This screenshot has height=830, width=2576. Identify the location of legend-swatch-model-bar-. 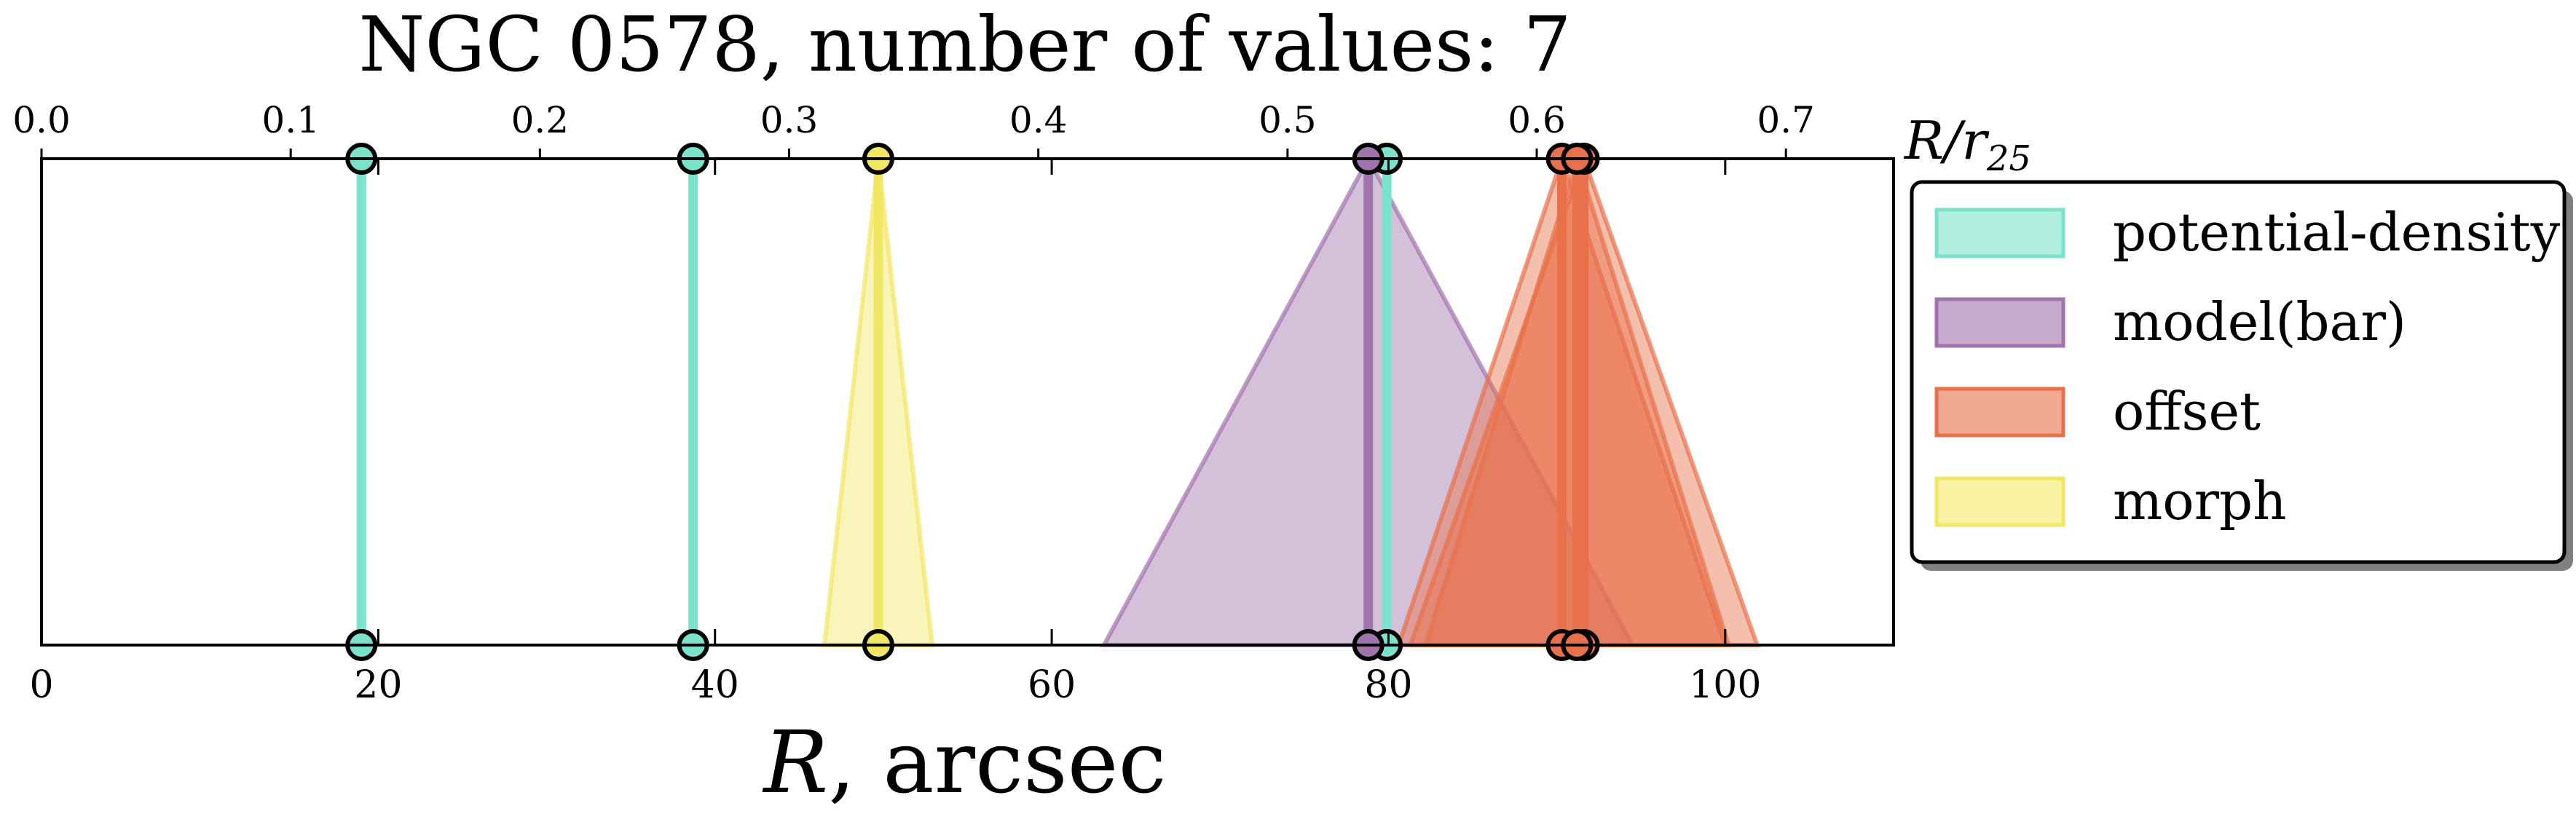
(1999, 322).